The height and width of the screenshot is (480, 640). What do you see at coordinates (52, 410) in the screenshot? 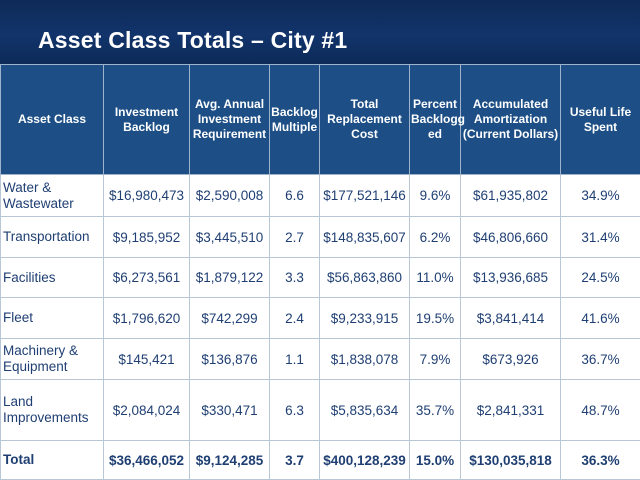
I see `asset-class-cell: Land Improvements` at bounding box center [52, 410].